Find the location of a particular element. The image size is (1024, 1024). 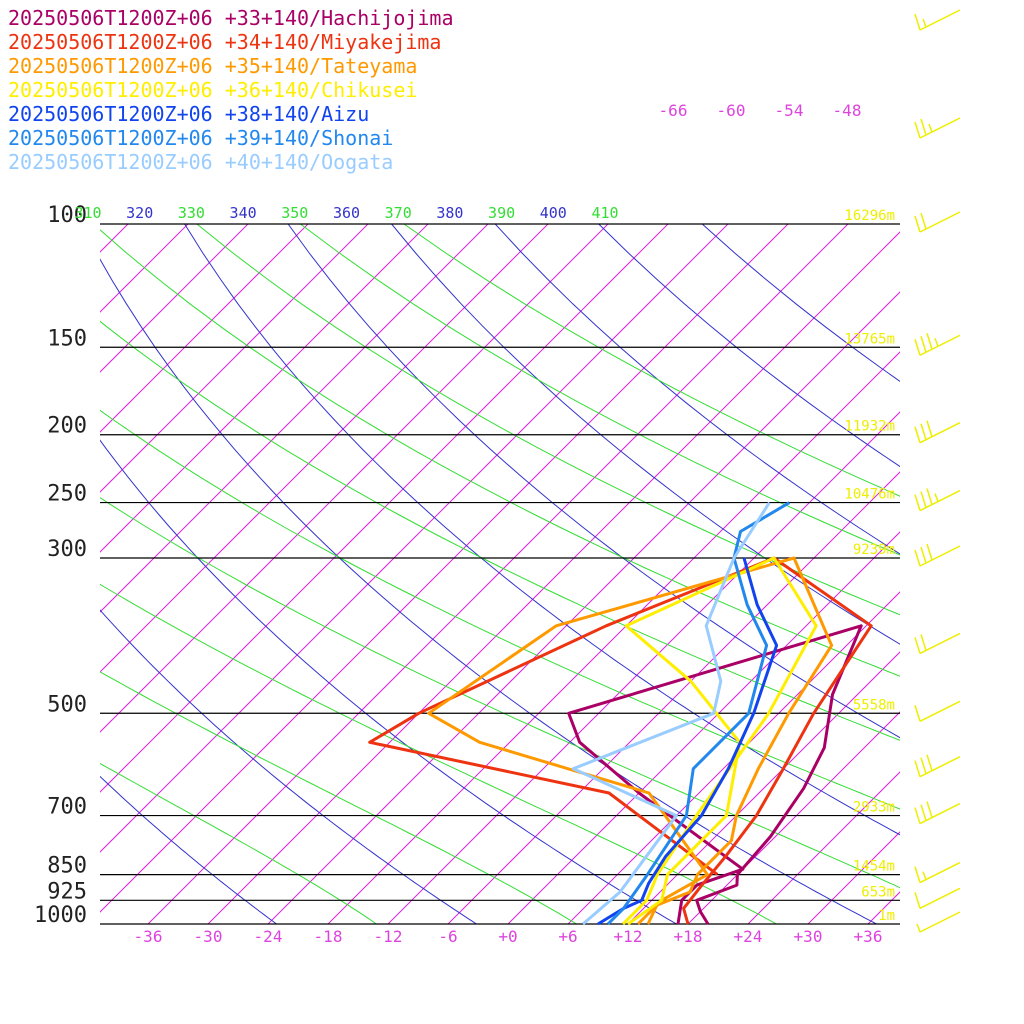

legend-entry: 20250506T1200Z+06 +35+140/Tateyama is located at coordinates (213, 66).